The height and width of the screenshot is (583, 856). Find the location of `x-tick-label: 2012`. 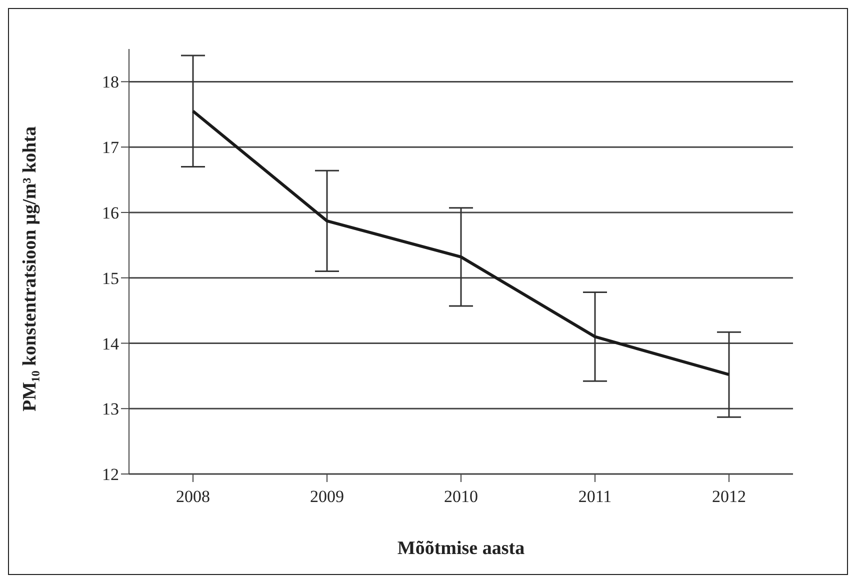

x-tick-label: 2012 is located at coordinates (729, 496).